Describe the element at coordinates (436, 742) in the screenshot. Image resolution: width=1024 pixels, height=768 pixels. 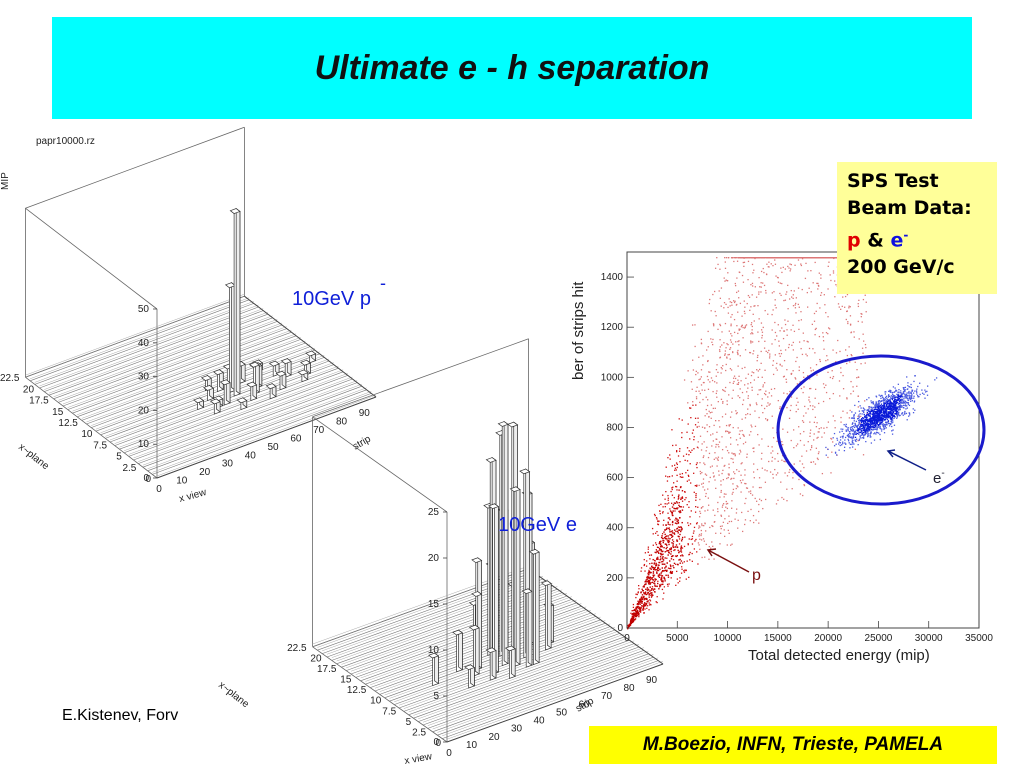
I see `p2-z-tick: 0` at that location.